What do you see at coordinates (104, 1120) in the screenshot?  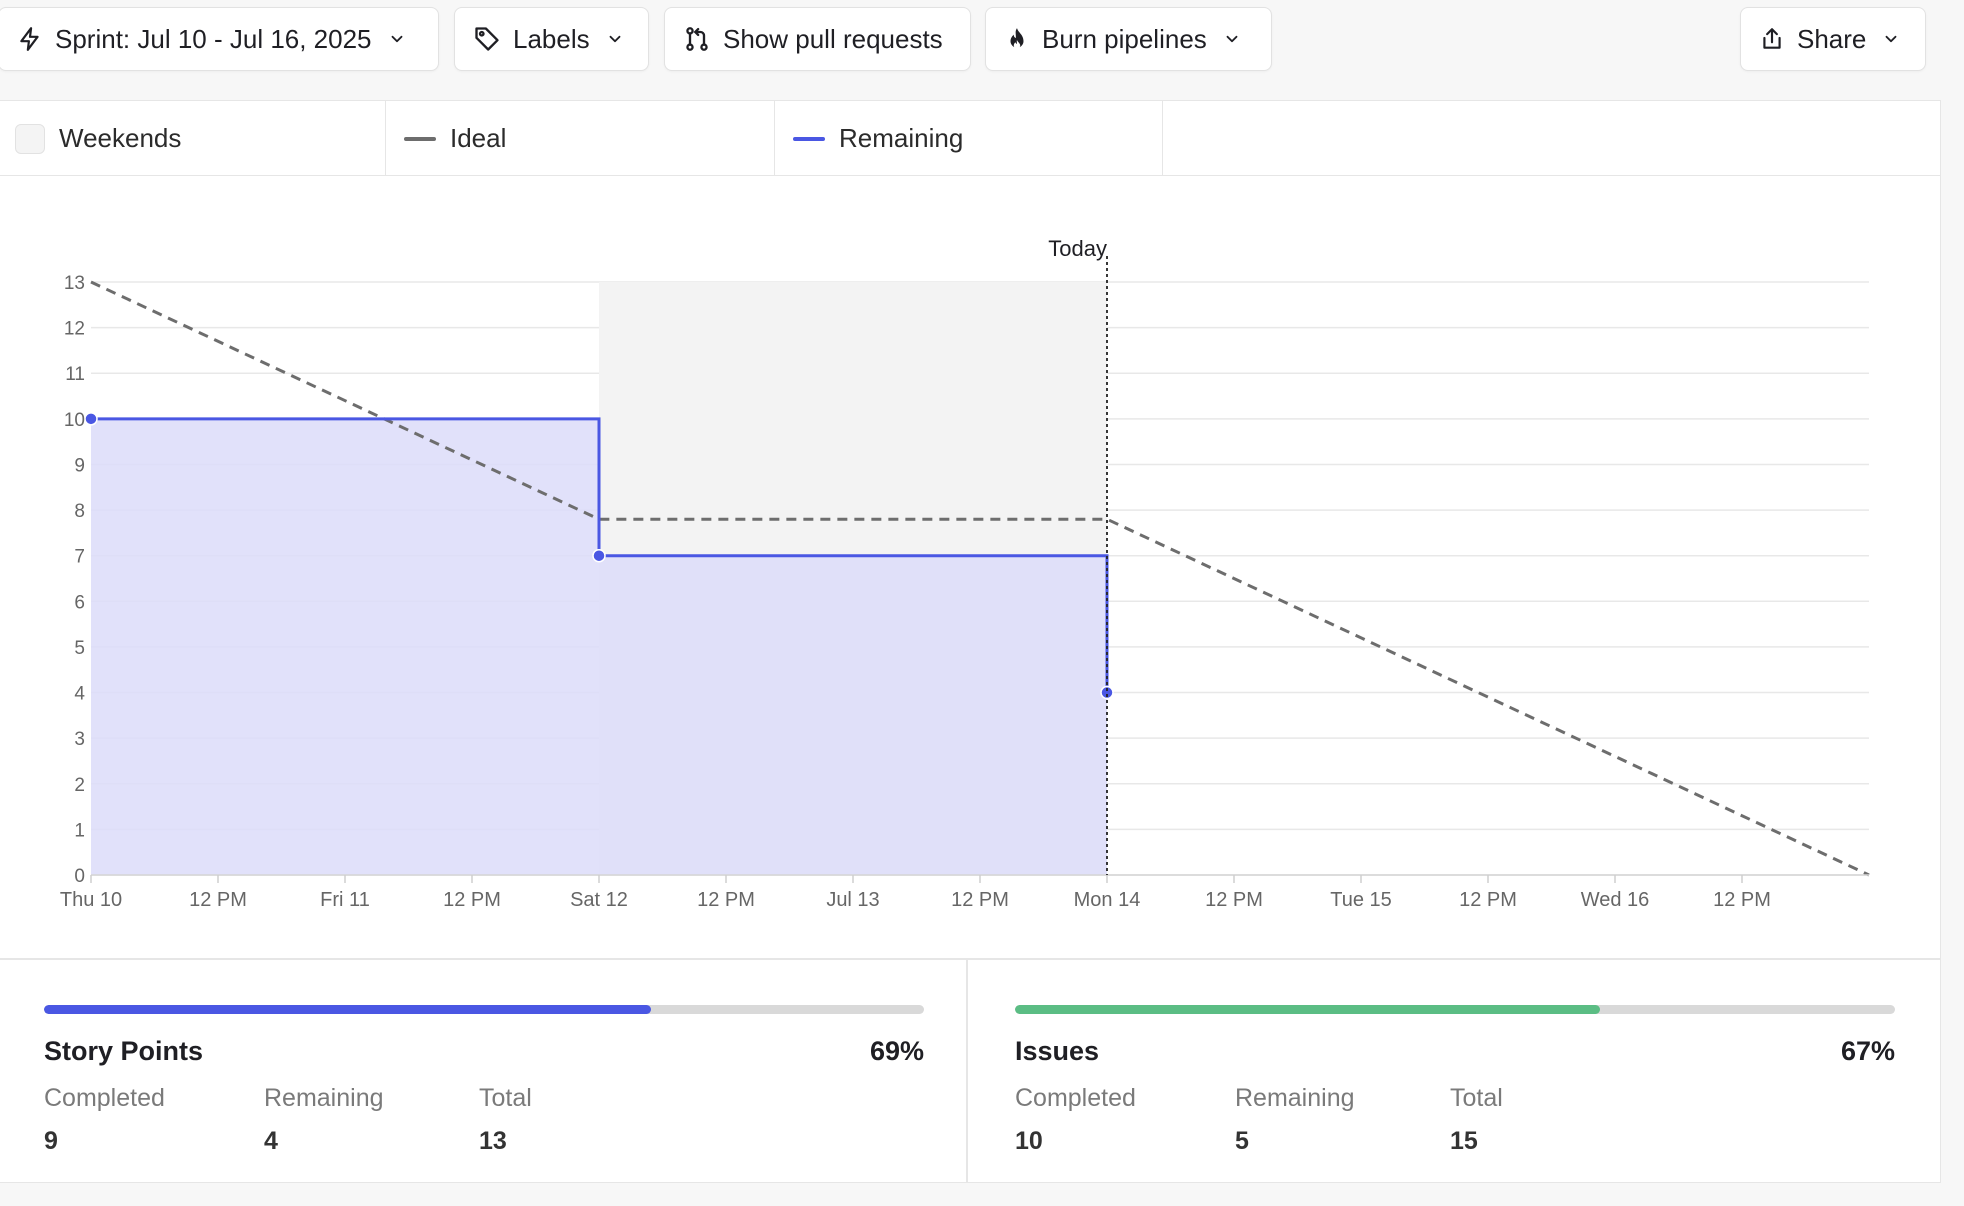 I see `story-points-completed: Completed 9` at bounding box center [104, 1120].